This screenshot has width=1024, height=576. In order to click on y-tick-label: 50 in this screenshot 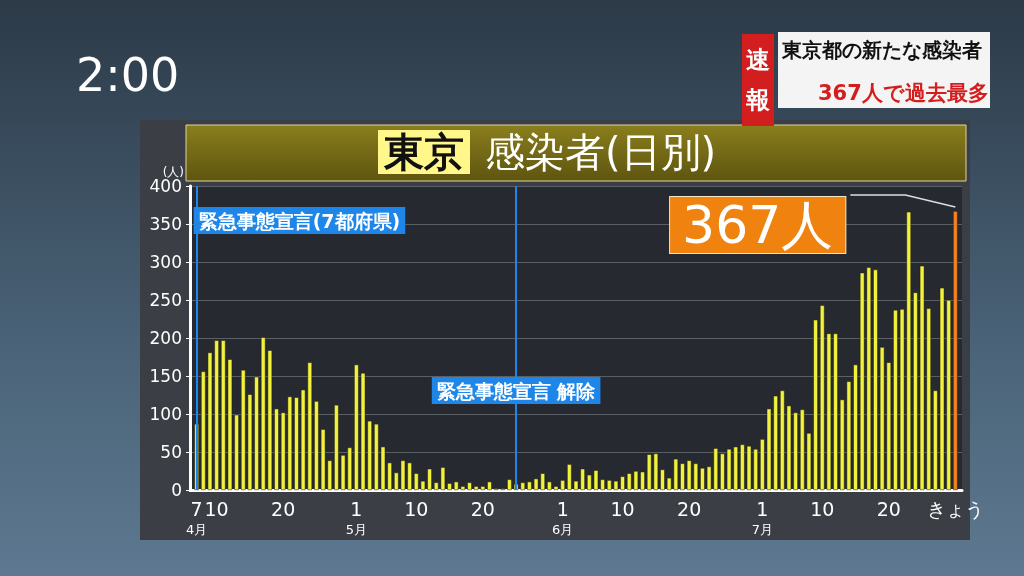, I will do `click(171, 452)`.